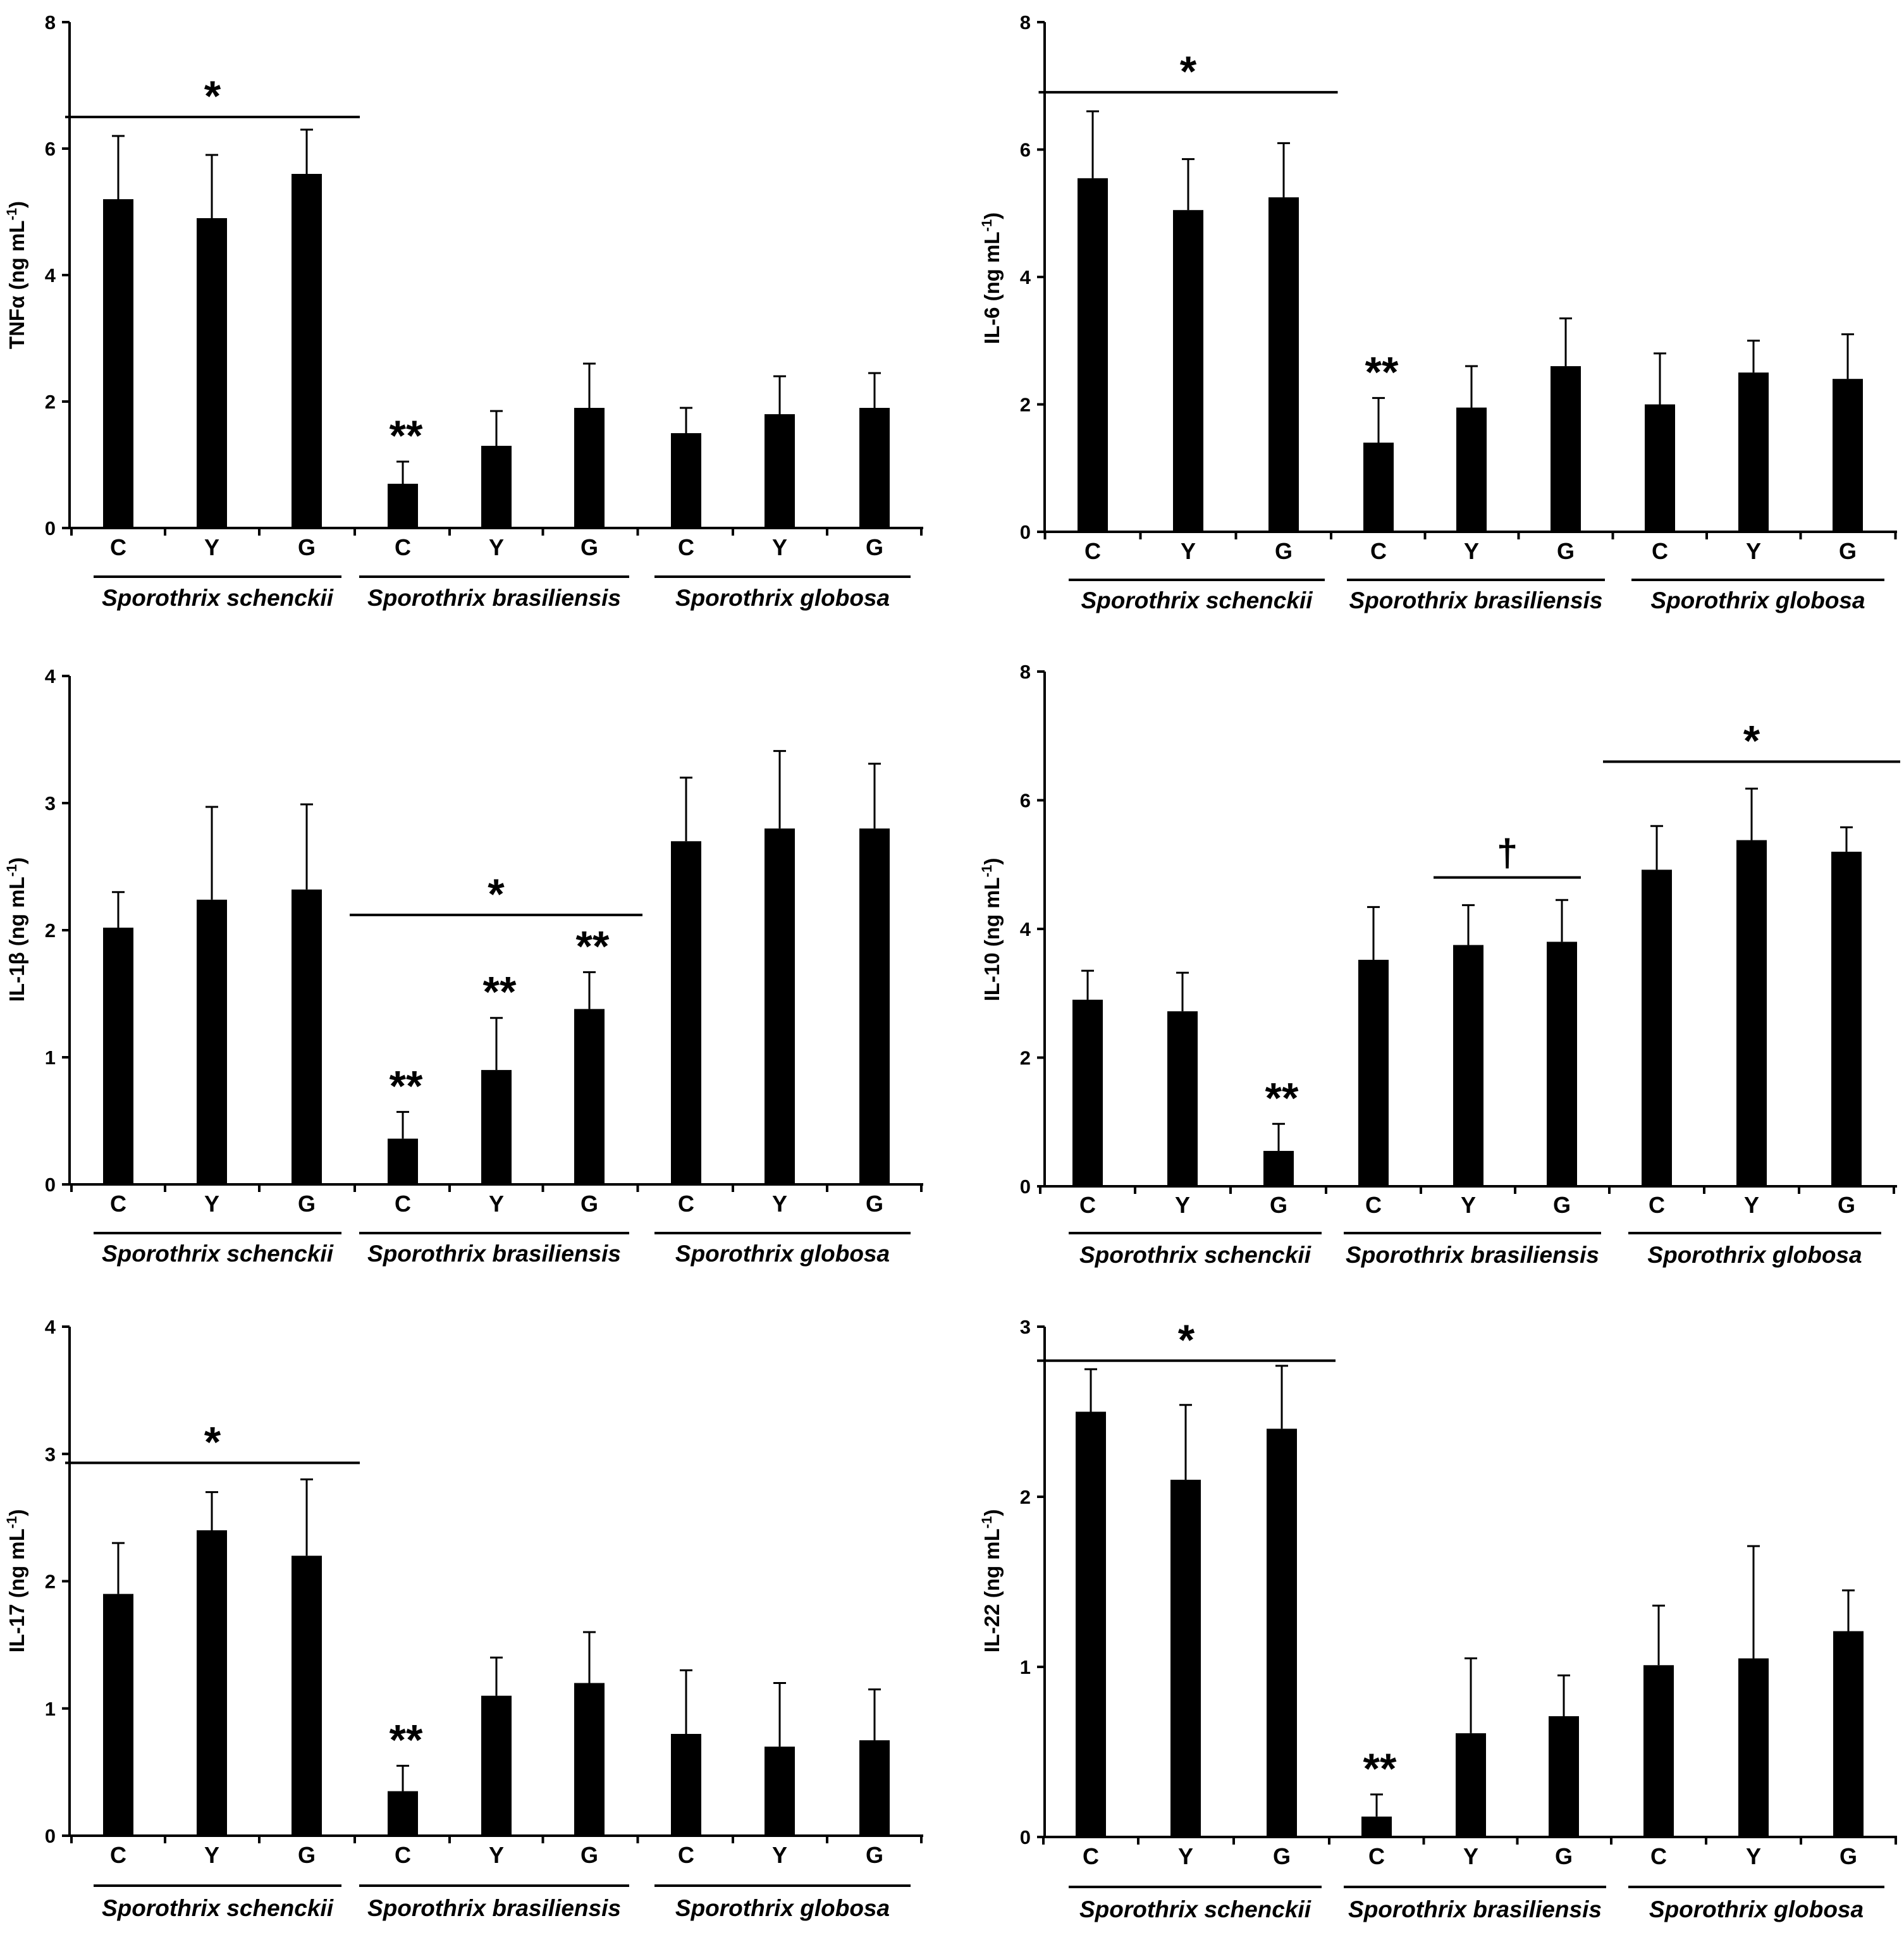  What do you see at coordinates (1025, 22) in the screenshot?
I see `y-tick-label: 8` at bounding box center [1025, 22].